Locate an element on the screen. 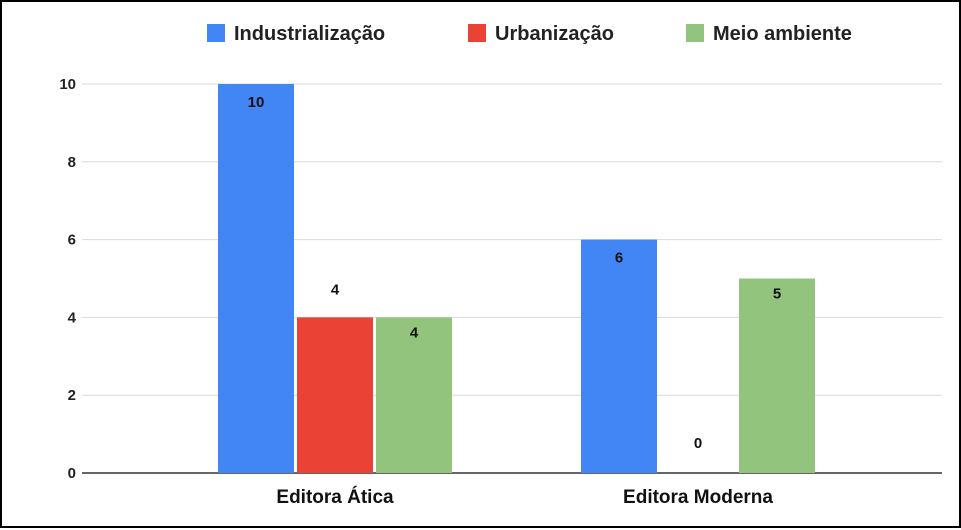 This screenshot has width=961, height=530. y-tick-label: 4 is located at coordinates (72, 317).